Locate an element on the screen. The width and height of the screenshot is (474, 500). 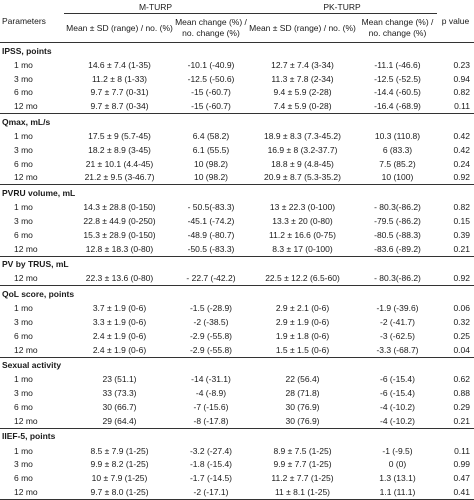
pk-turp-mean: 30 (76.9) is located at coordinates (302, 407).